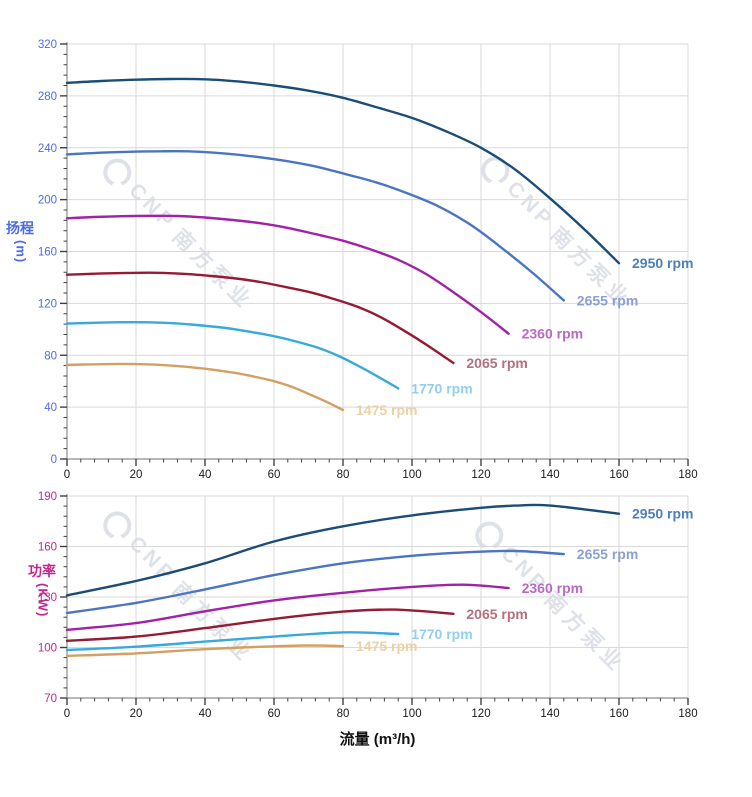 Image resolution: width=752 pixels, height=797 pixels. What do you see at coordinates (47, 497) in the screenshot?
I see `power-y-tick-label: 190` at bounding box center [47, 497].